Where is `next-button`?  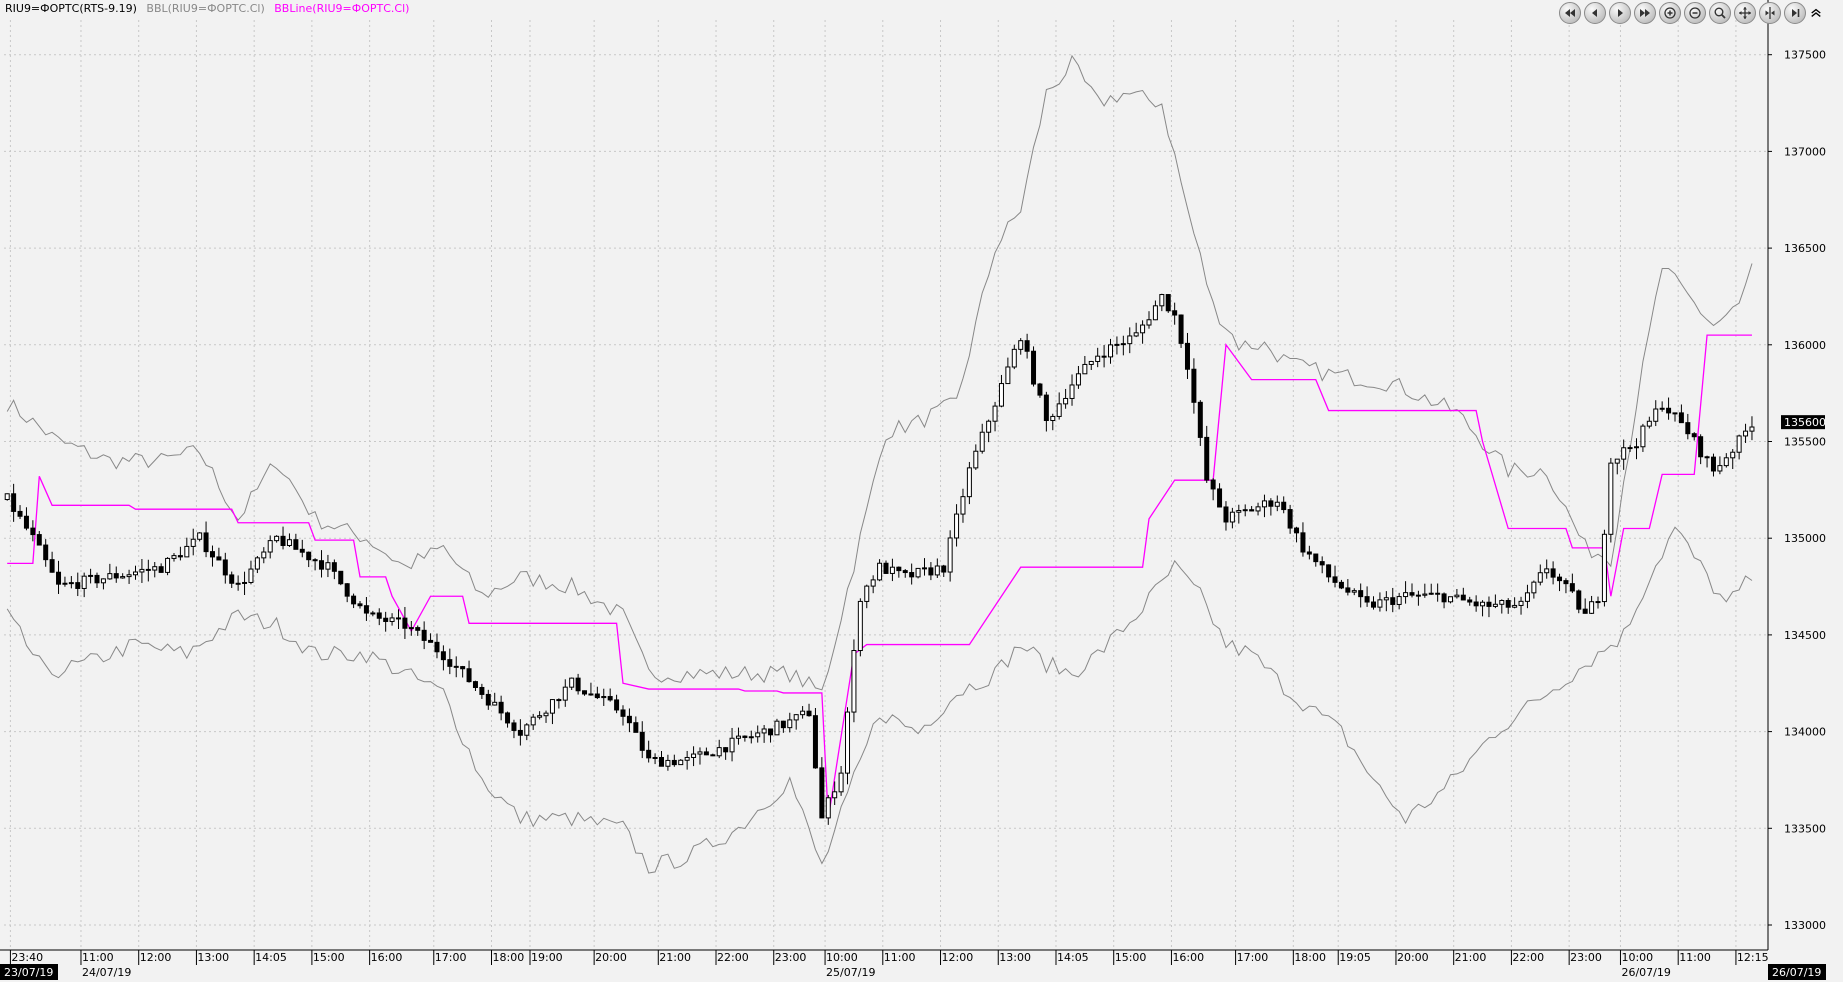 next-button is located at coordinates (1620, 13).